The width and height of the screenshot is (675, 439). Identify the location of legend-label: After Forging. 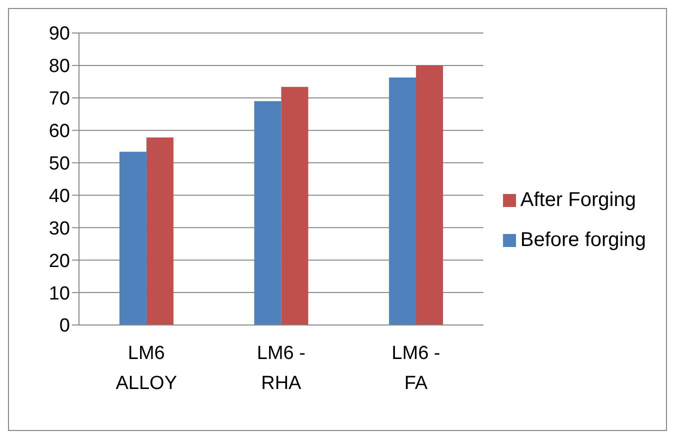
(578, 199).